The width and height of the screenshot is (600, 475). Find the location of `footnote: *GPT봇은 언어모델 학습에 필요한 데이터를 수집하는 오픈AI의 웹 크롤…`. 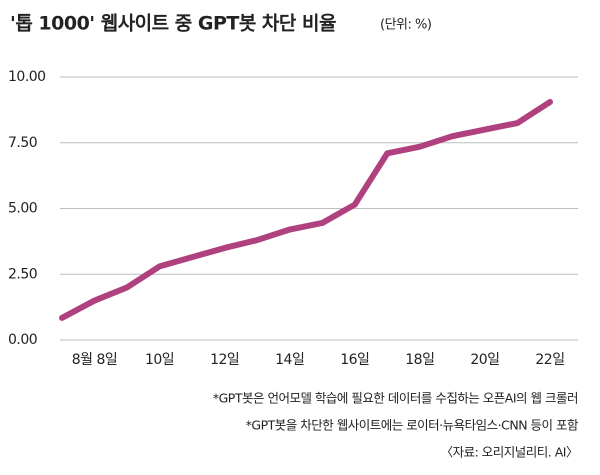

footnote: *GPT봇은 언어모델 학습에 필요한 데이터를 수집하는 오픈AI의 웹 크롤… is located at coordinates (395, 398).